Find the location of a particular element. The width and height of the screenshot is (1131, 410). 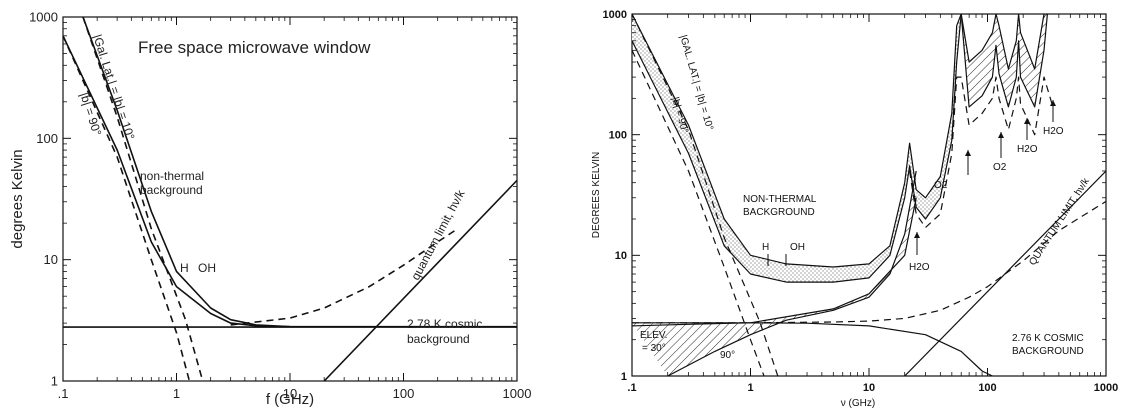

right-annot-o2-60: O2 is located at coordinates (941, 185).